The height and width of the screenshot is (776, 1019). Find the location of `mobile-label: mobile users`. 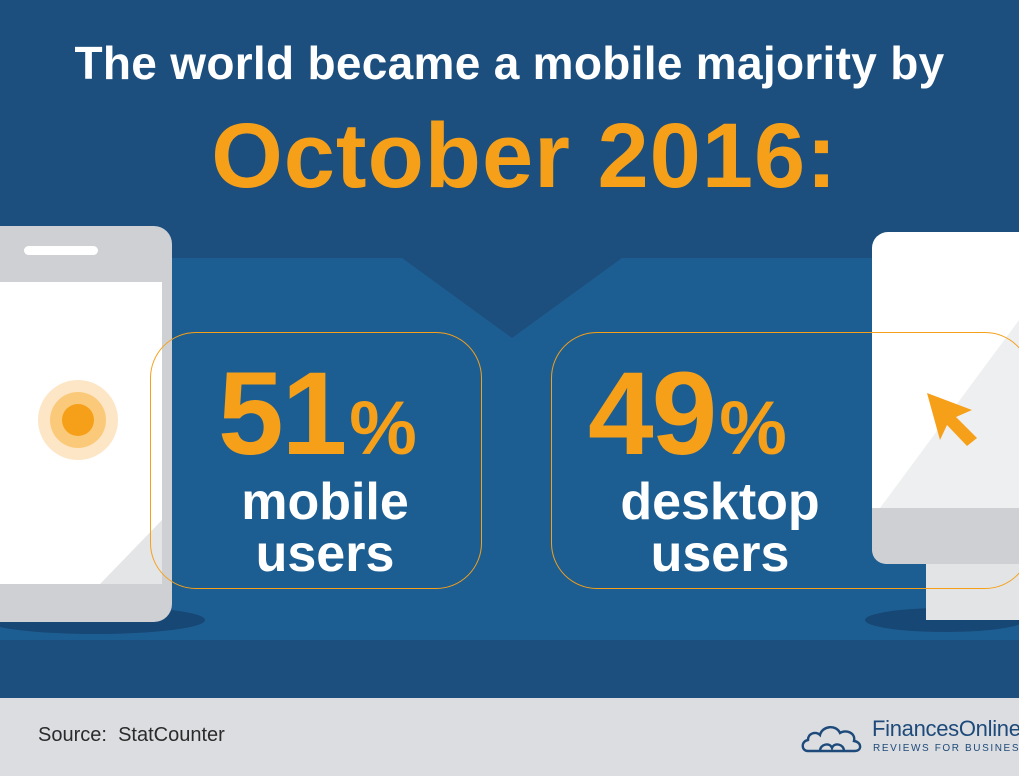

mobile-label: mobile users is located at coordinates (325, 528).